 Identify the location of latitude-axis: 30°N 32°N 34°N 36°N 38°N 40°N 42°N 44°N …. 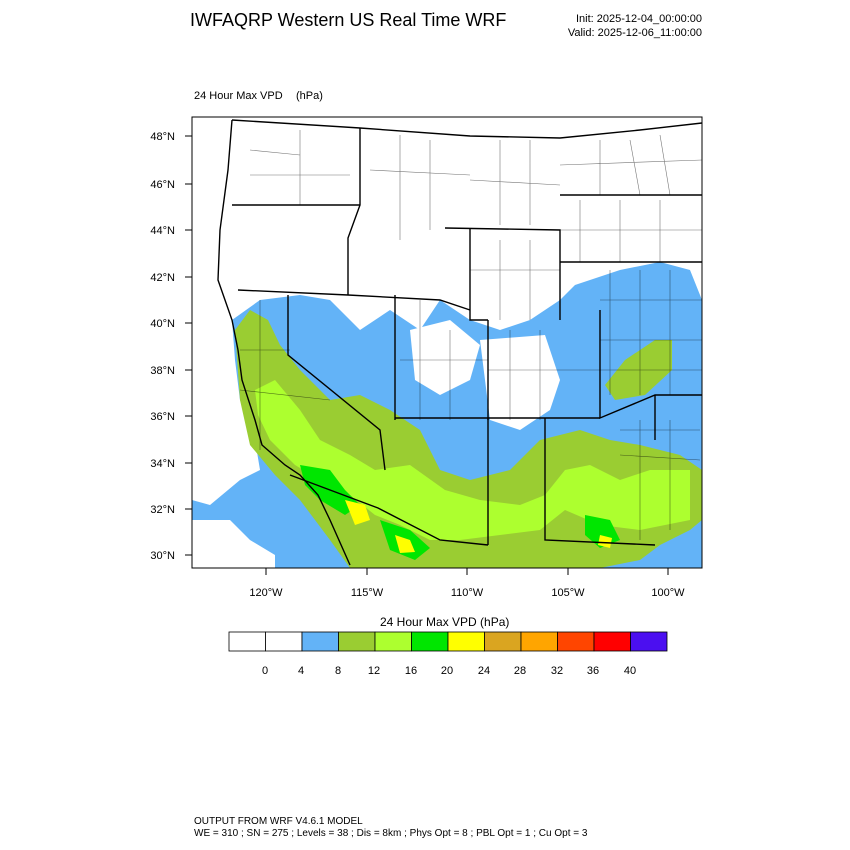
(162, 346).